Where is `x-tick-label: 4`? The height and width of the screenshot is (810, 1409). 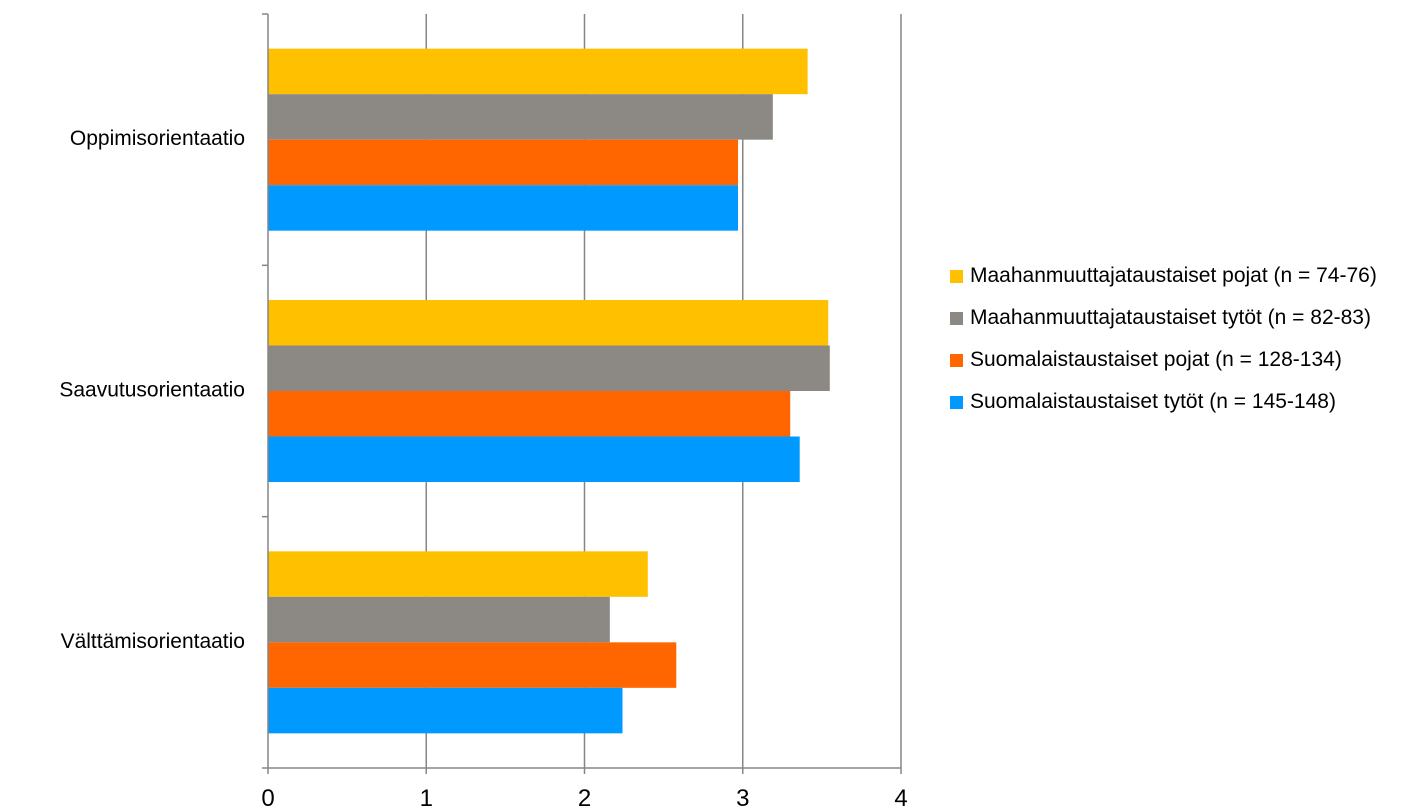
x-tick-label: 4 is located at coordinates (900, 797).